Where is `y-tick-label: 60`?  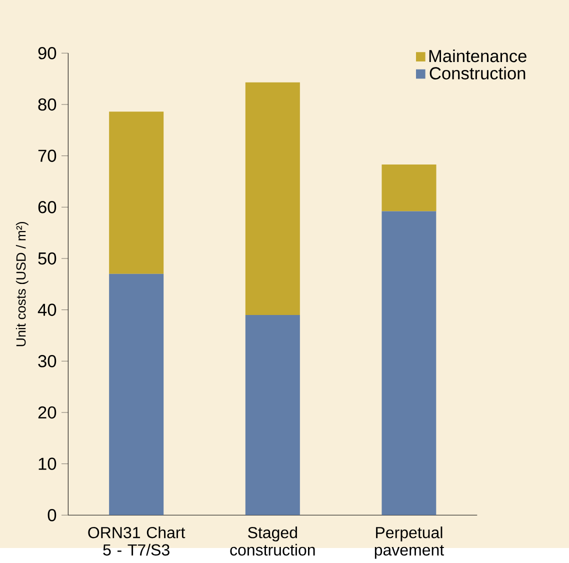
y-tick-label: 60 is located at coordinates (47, 207).